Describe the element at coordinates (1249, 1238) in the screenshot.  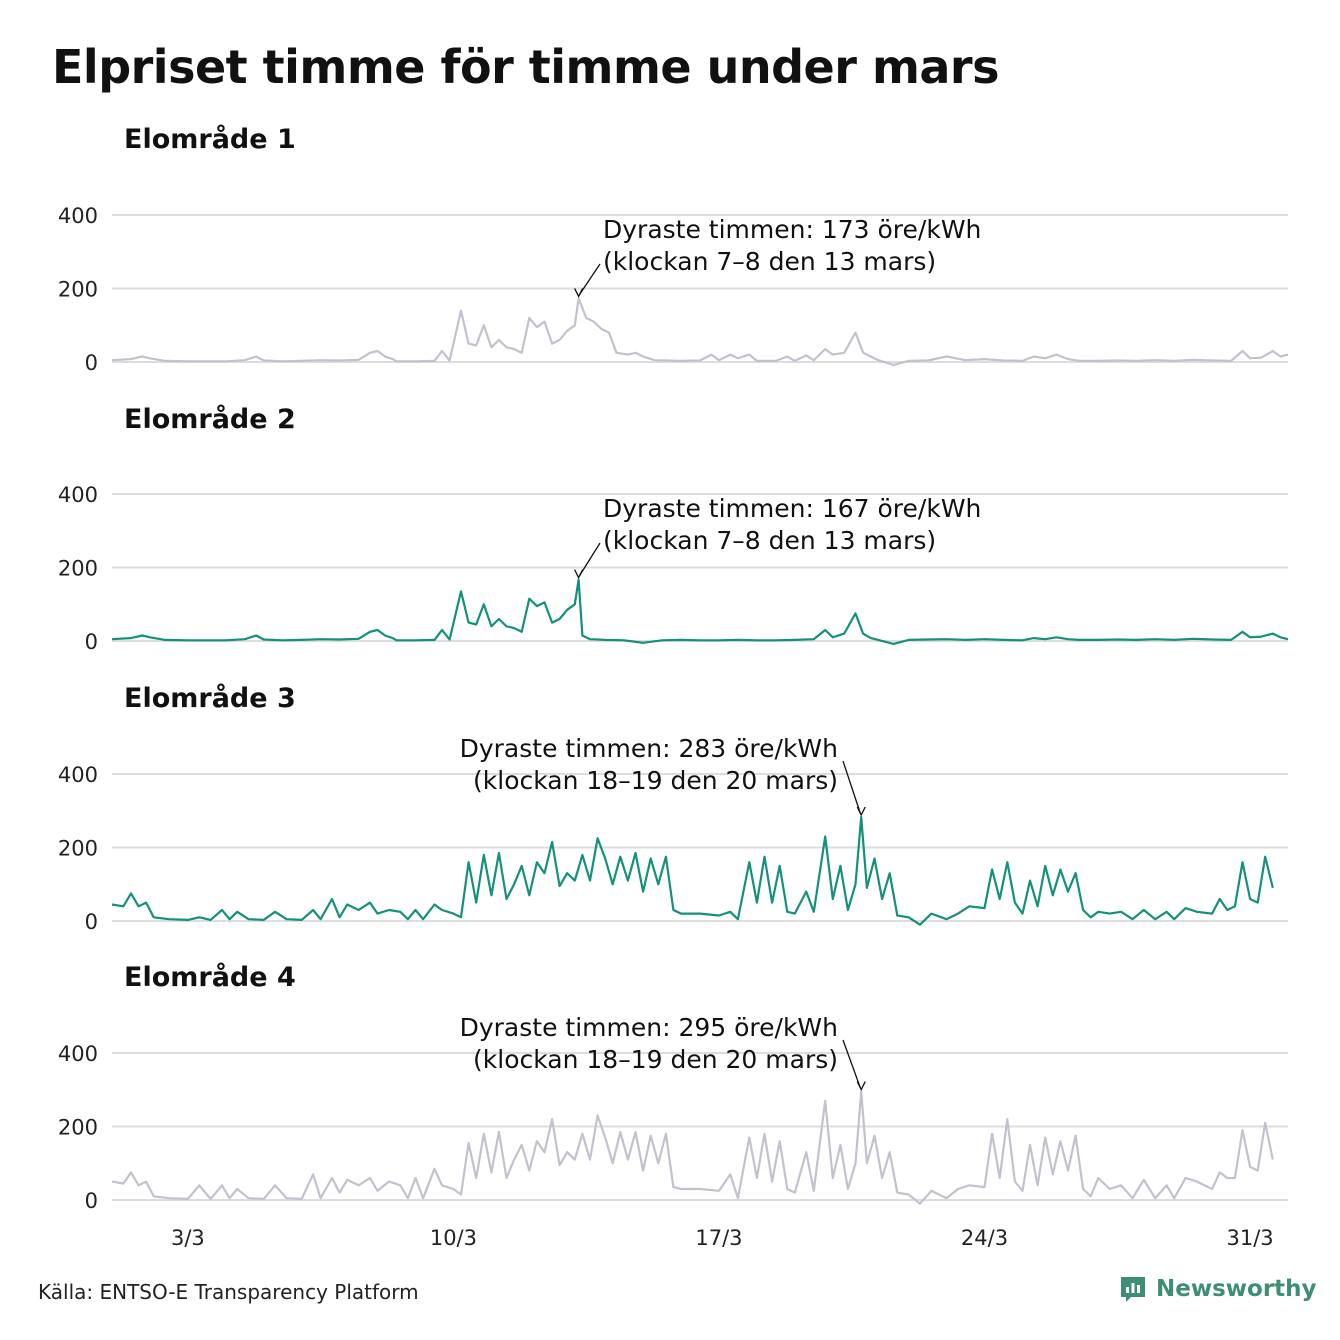
I see `x-tick-label: 31/3` at that location.